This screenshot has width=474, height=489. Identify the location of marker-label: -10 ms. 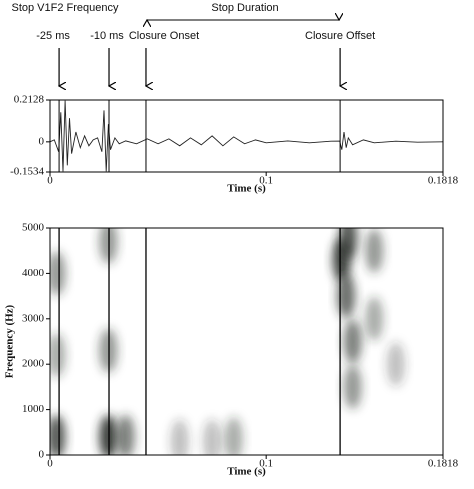
(107, 36).